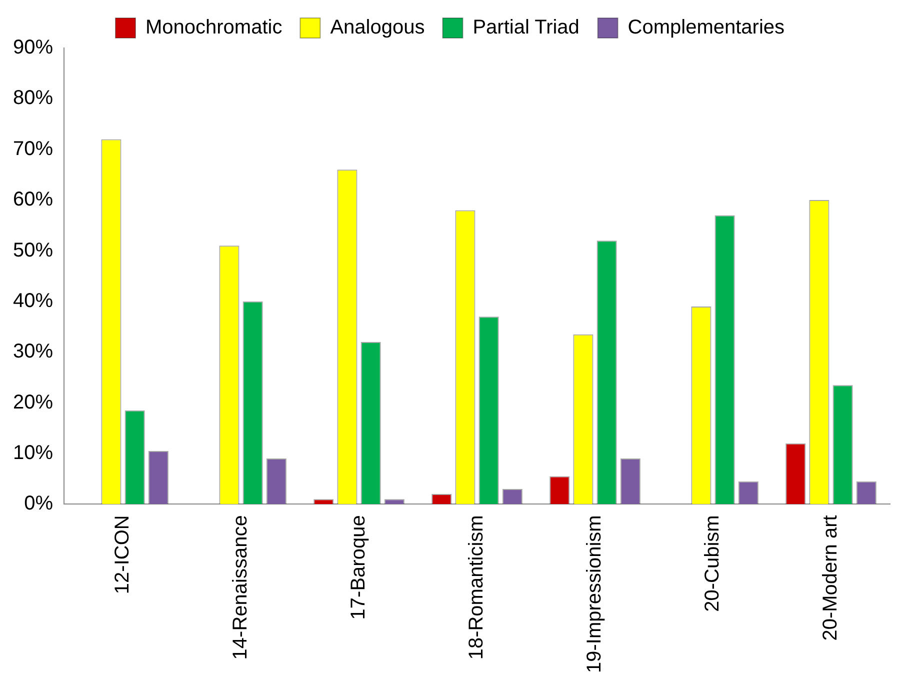 This screenshot has width=910, height=681. I want to click on legend-label: Analogous, so click(377, 27).